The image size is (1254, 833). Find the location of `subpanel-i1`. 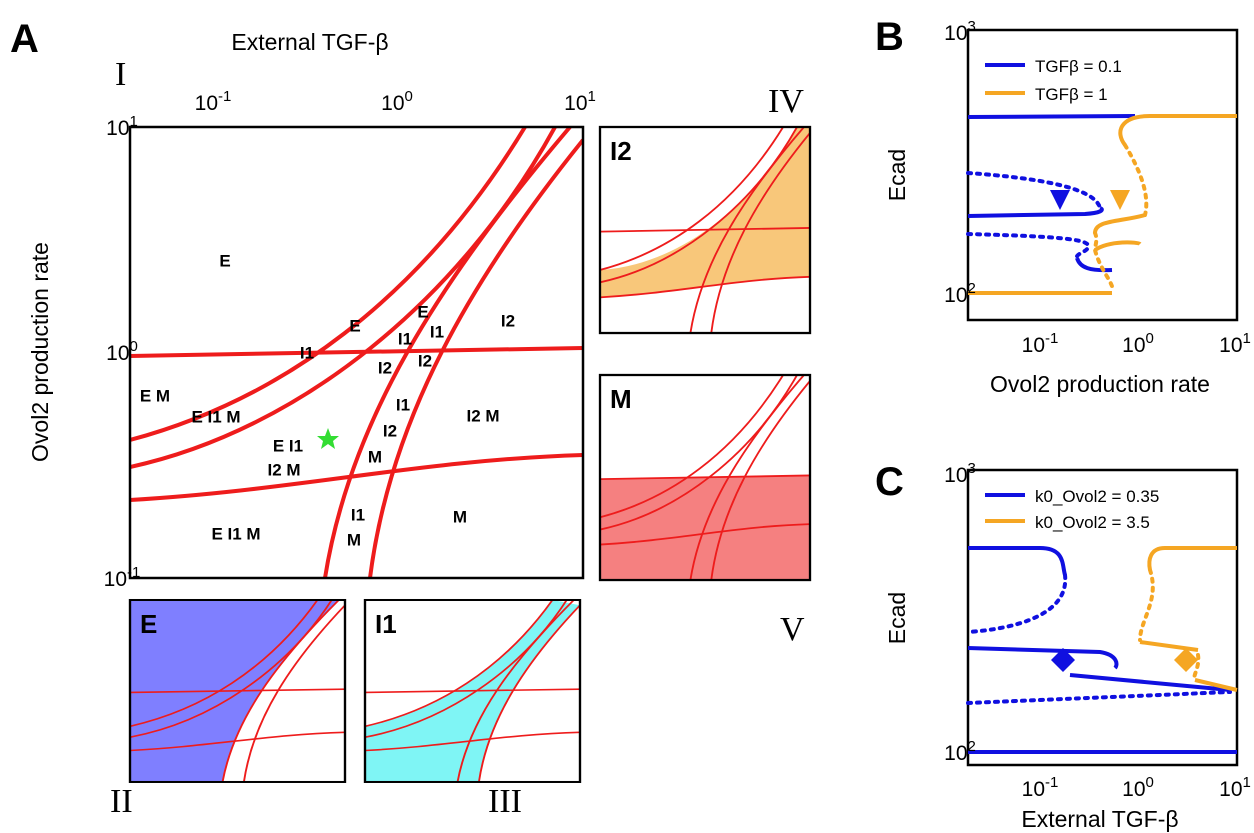

subpanel-i1 is located at coordinates (472, 690).